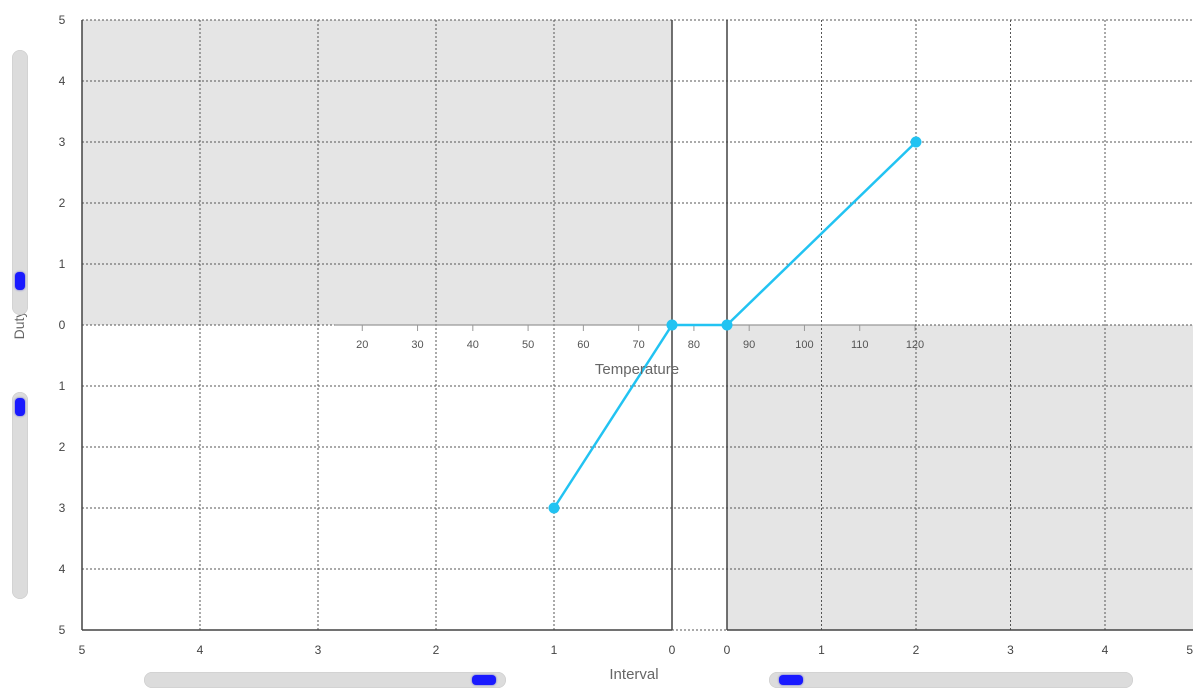  I want to click on temperature-tick-label: 90, so click(749, 345).